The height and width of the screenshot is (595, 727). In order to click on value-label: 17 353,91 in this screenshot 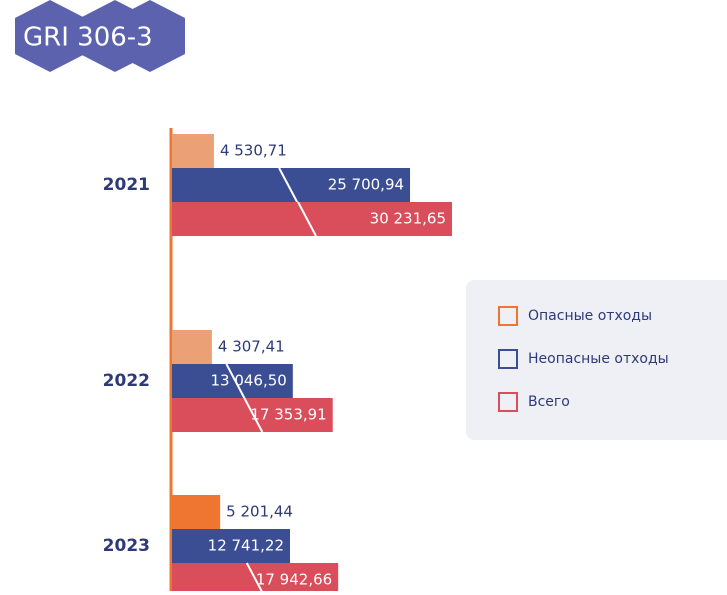, I will do `click(288, 415)`.